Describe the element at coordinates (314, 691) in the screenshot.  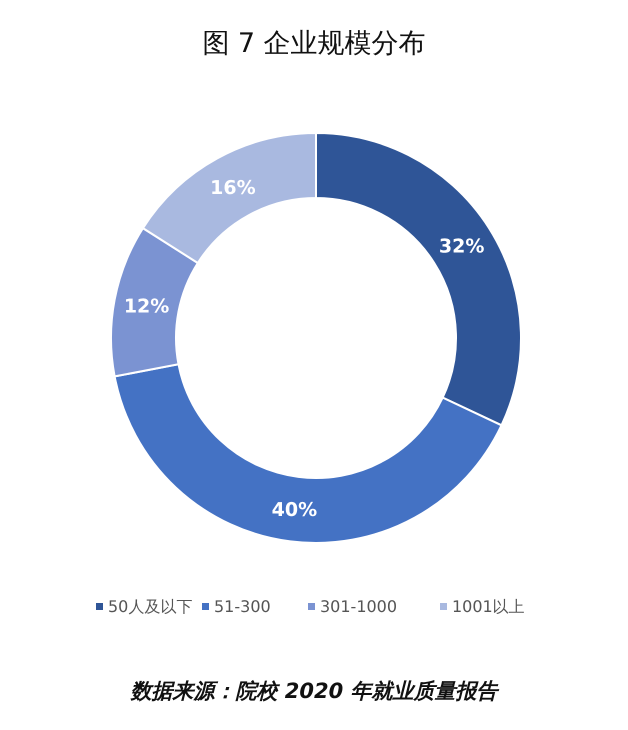
I see `source-note: 数据来源：院校 2020 年就业质量报告` at that location.